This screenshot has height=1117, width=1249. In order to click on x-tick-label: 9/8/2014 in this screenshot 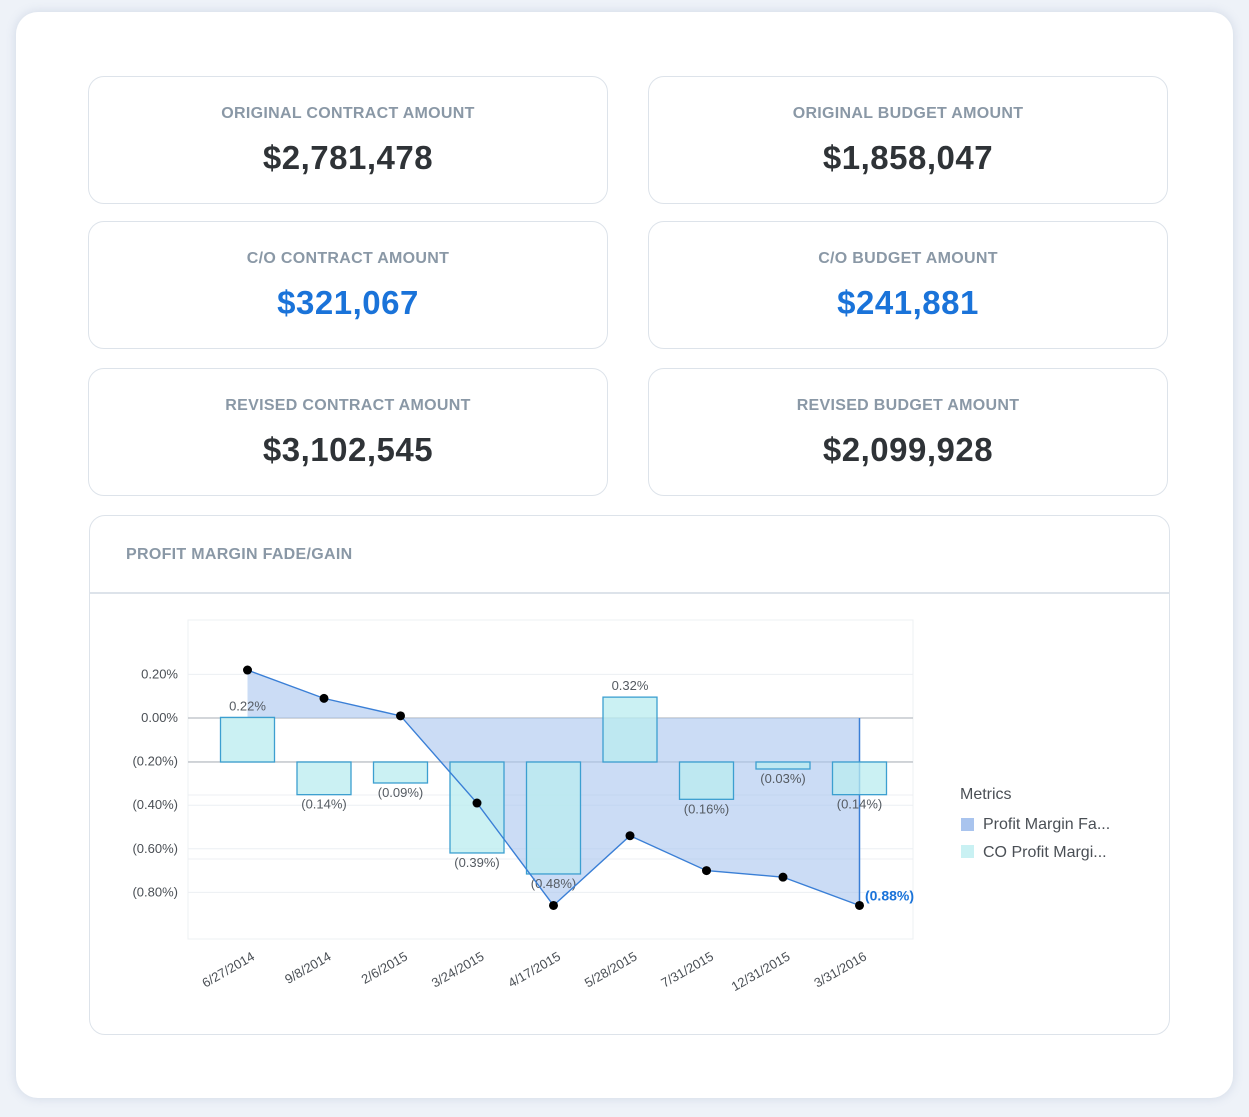, I will do `click(307, 968)`.